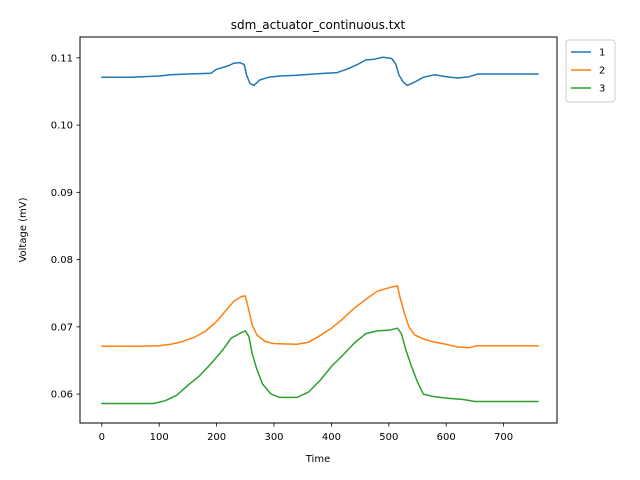  I want to click on y-tick-label: 0.08, so click(62, 260).